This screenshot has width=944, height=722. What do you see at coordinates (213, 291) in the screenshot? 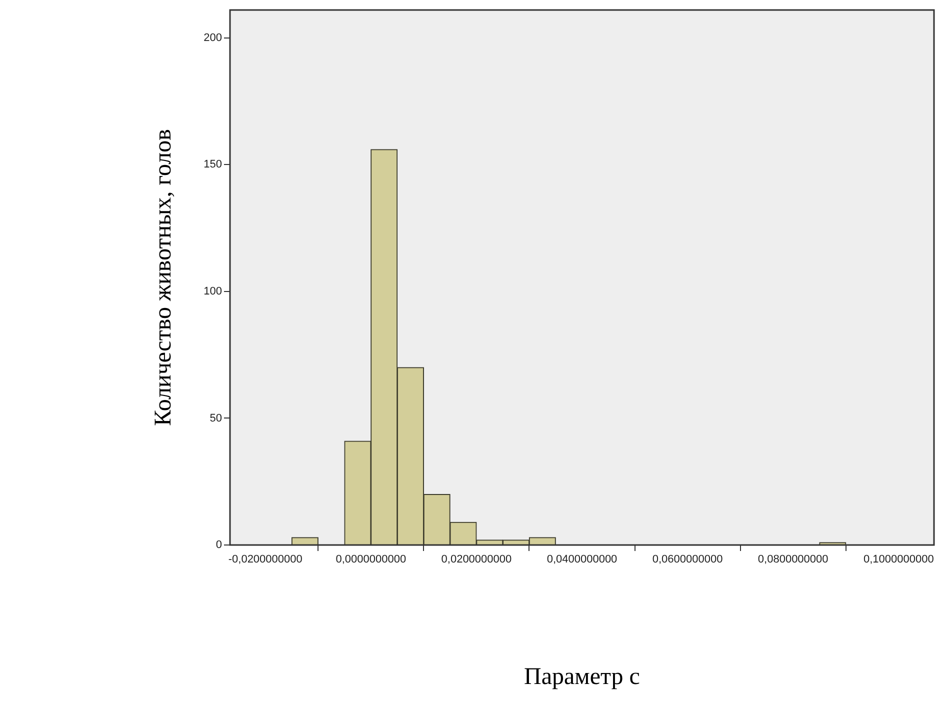
I see `y-tick-label: 100` at bounding box center [213, 291].